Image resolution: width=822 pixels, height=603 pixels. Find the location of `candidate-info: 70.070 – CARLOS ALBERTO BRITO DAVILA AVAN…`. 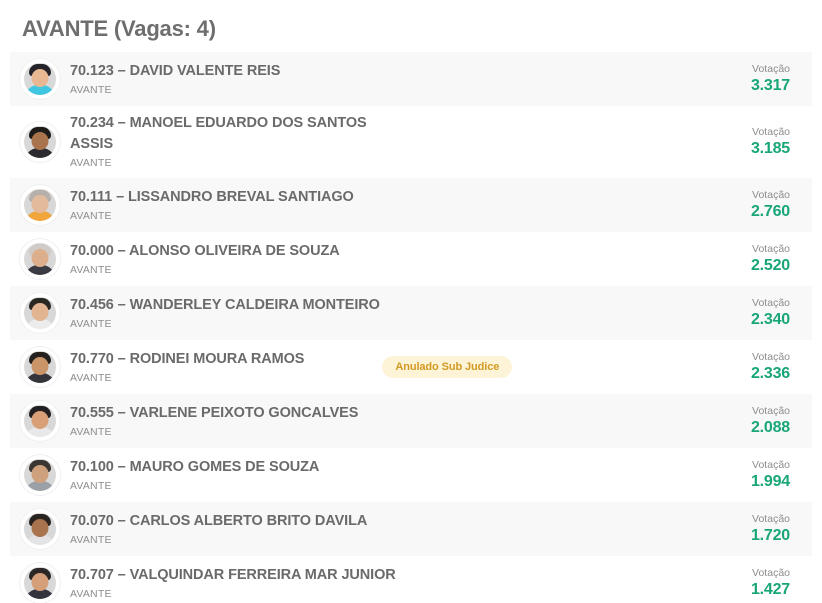

candidate-info: 70.070 – CARLOS ALBERTO BRITO DAVILA AVAN… is located at coordinates (222, 529).